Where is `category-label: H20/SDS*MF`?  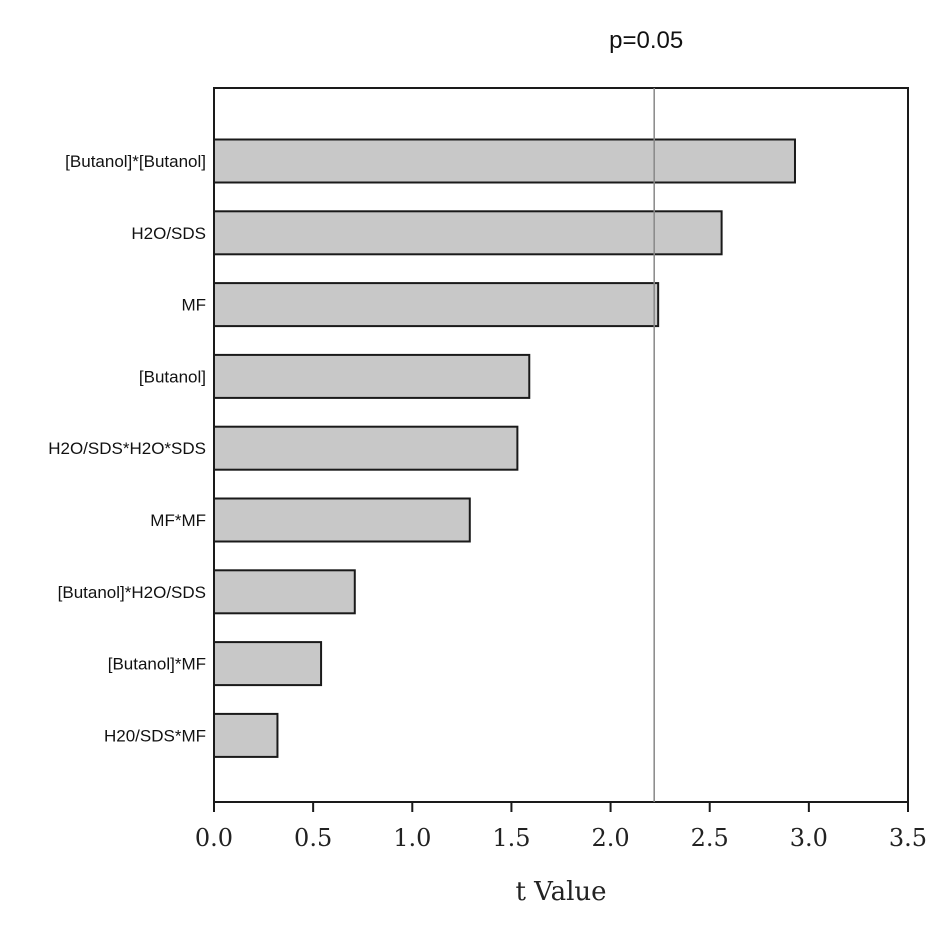 category-label: H20/SDS*MF is located at coordinates (155, 735).